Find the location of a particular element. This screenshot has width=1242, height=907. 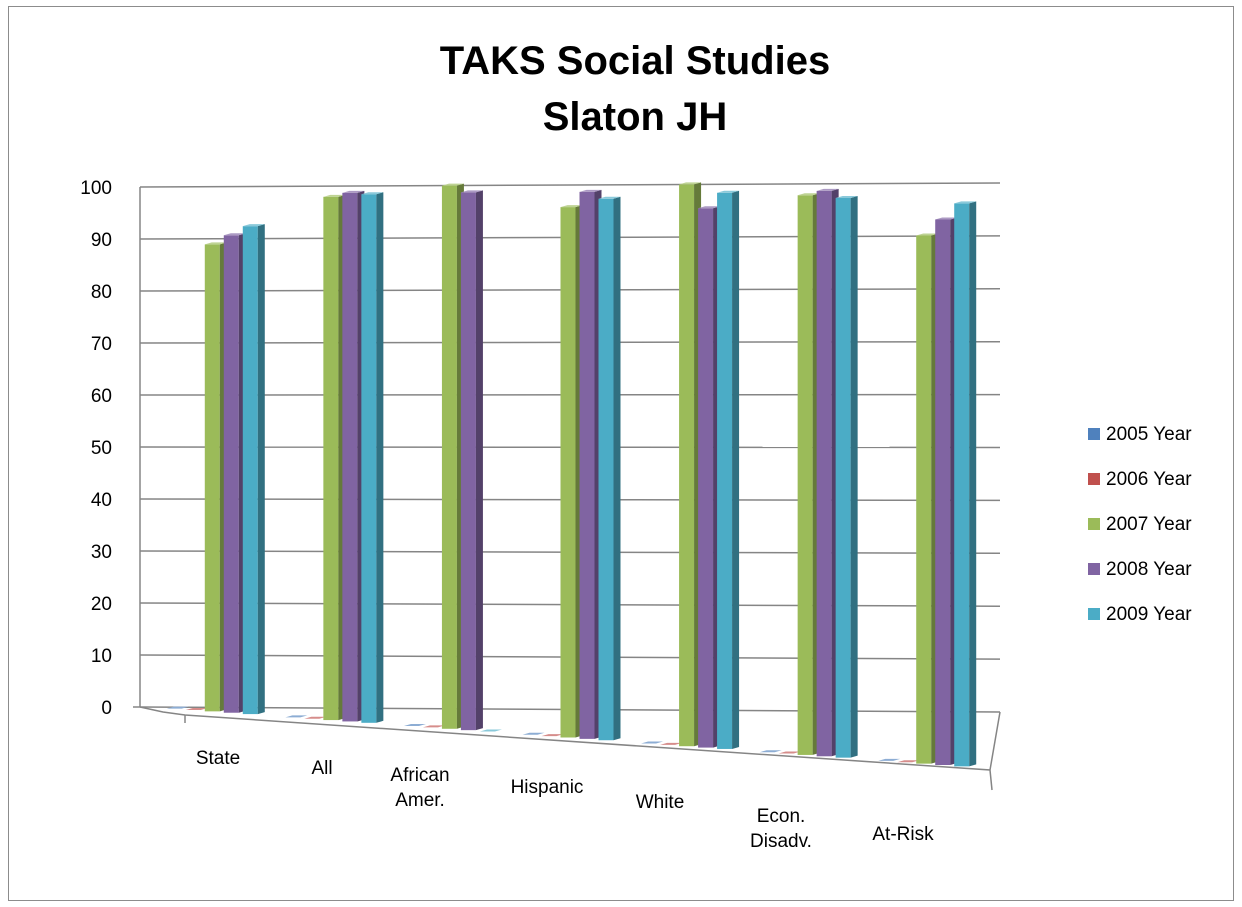

y-tick-label: 30 is located at coordinates (101, 552).